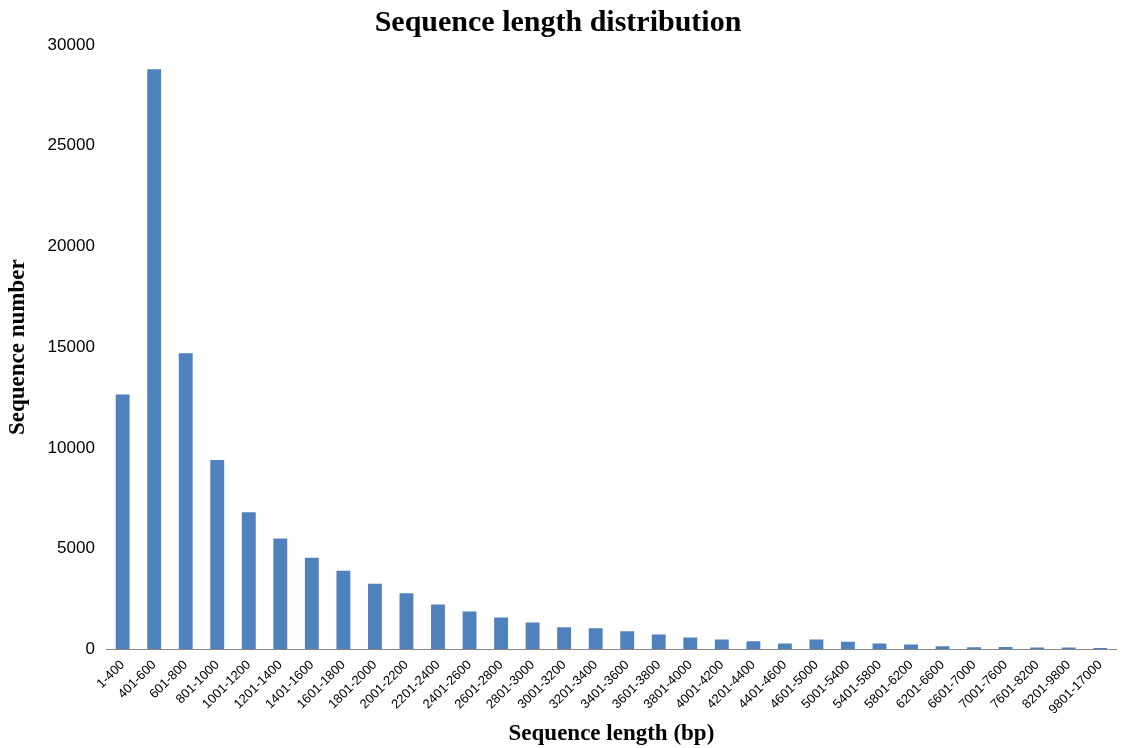 Image resolution: width=1131 pixels, height=748 pixels. What do you see at coordinates (71, 346) in the screenshot?
I see `y-tick-label: 15000` at bounding box center [71, 346].